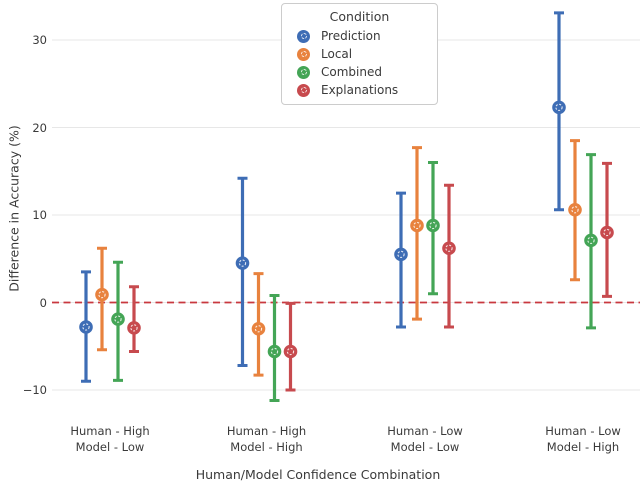  What do you see at coordinates (14, 208) in the screenshot?
I see `y-axis-title: Difference in Accuracy (%)` at bounding box center [14, 208].